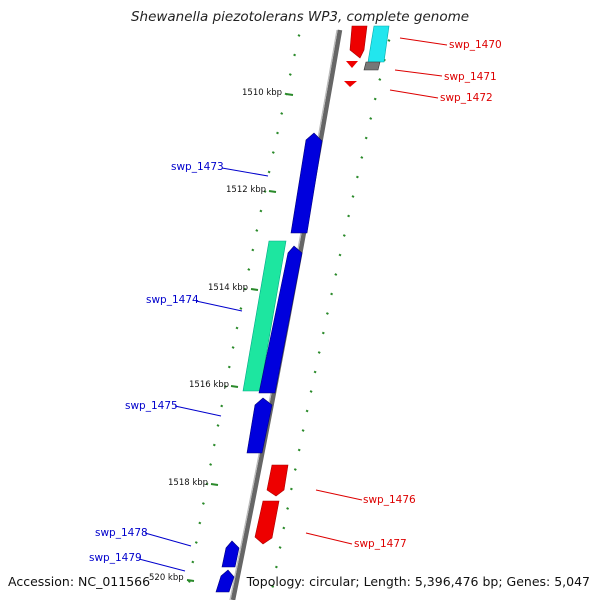  What do you see at coordinates (230, 554) in the screenshot?
I see `gene-swp_1478-feature` at bounding box center [230, 554].